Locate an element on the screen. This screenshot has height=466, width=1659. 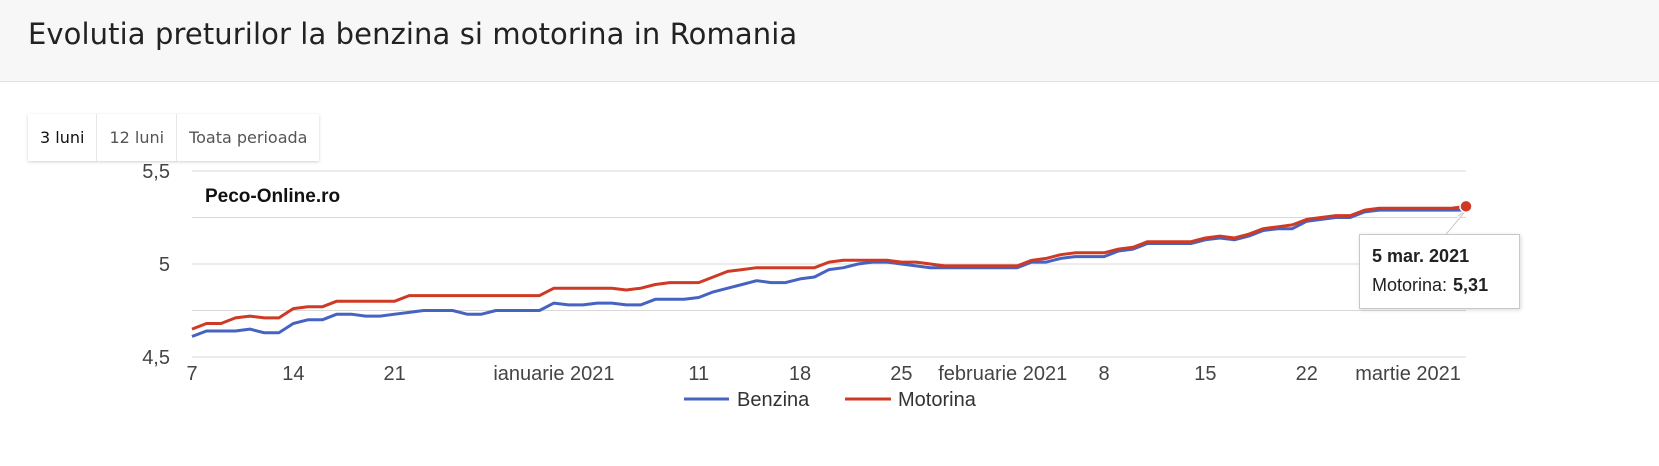
range-12-months-button: 12 luni is located at coordinates (137, 137).